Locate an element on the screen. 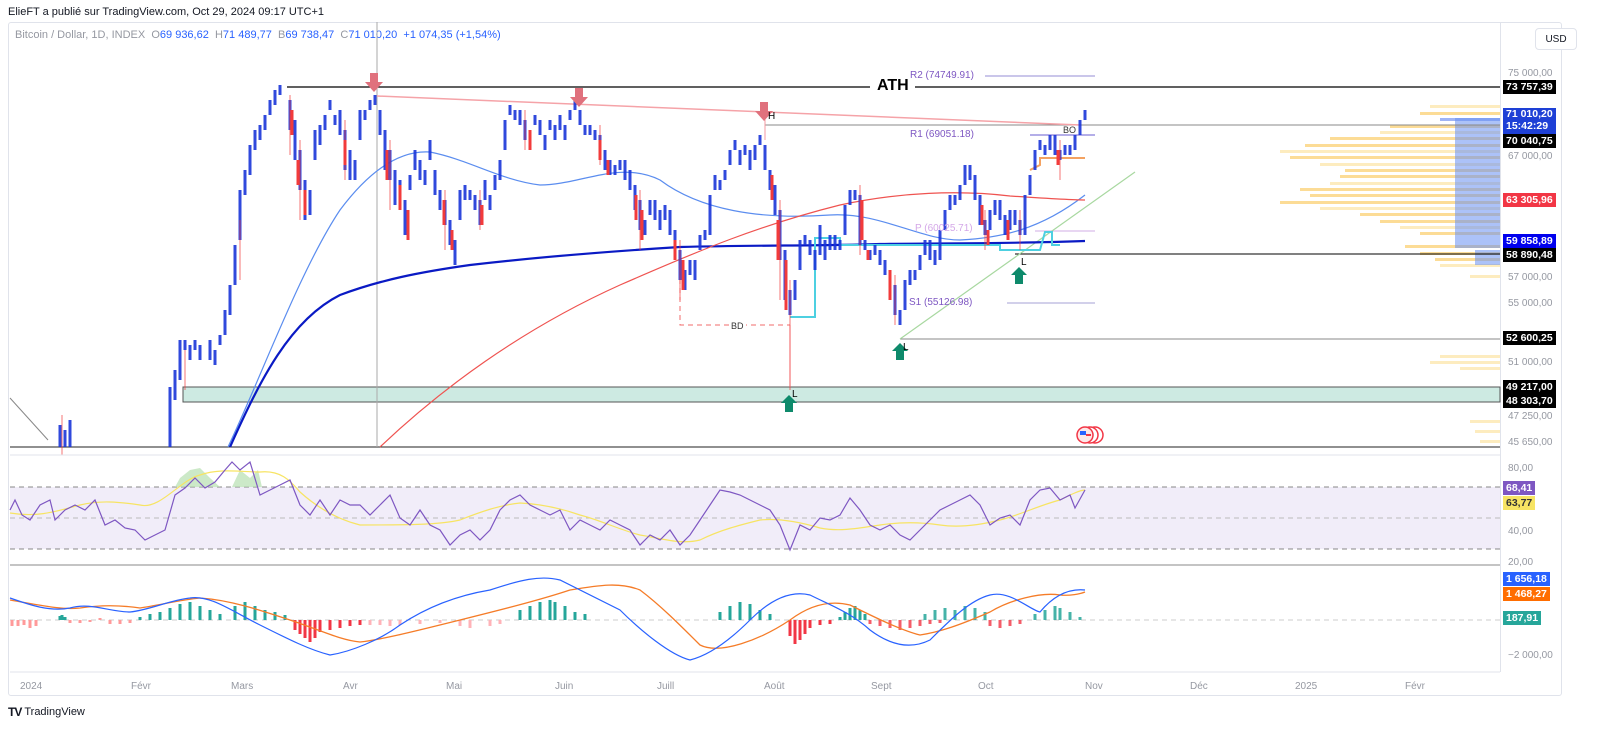 This screenshot has height=743, width=1600. r2-label: R2 (74749.91) is located at coordinates (942, 75).